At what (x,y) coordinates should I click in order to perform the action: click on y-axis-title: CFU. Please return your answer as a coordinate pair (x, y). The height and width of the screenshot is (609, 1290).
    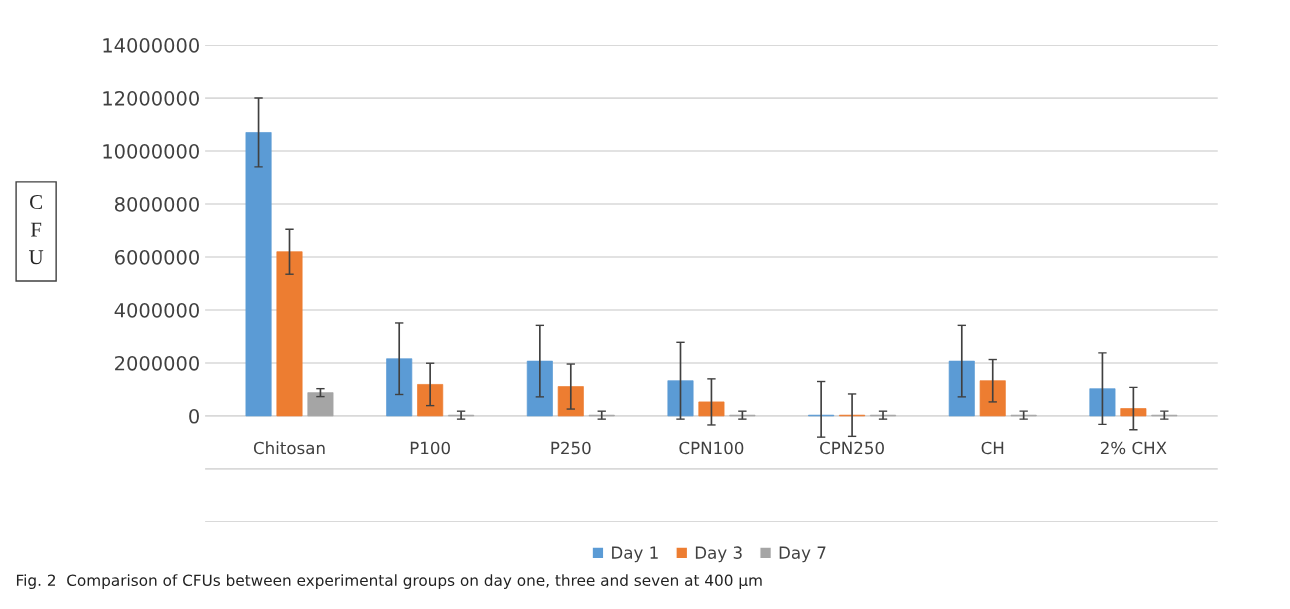
    Looking at the image, I should click on (36, 230).